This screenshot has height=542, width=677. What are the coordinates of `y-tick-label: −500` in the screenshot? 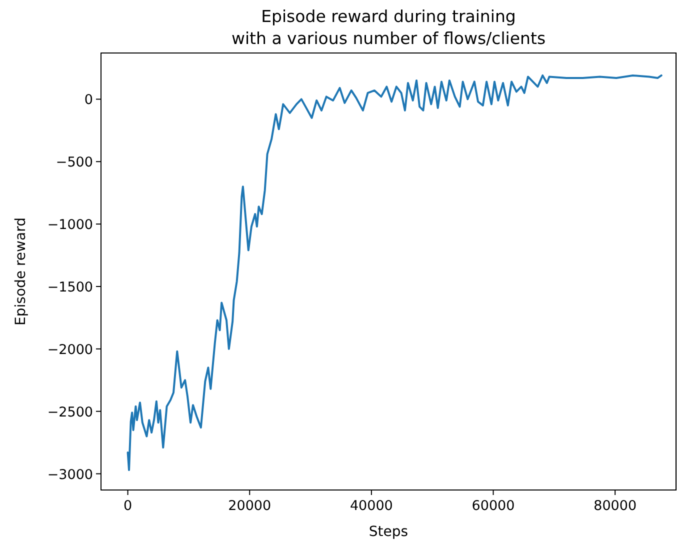 It's located at (74, 162).